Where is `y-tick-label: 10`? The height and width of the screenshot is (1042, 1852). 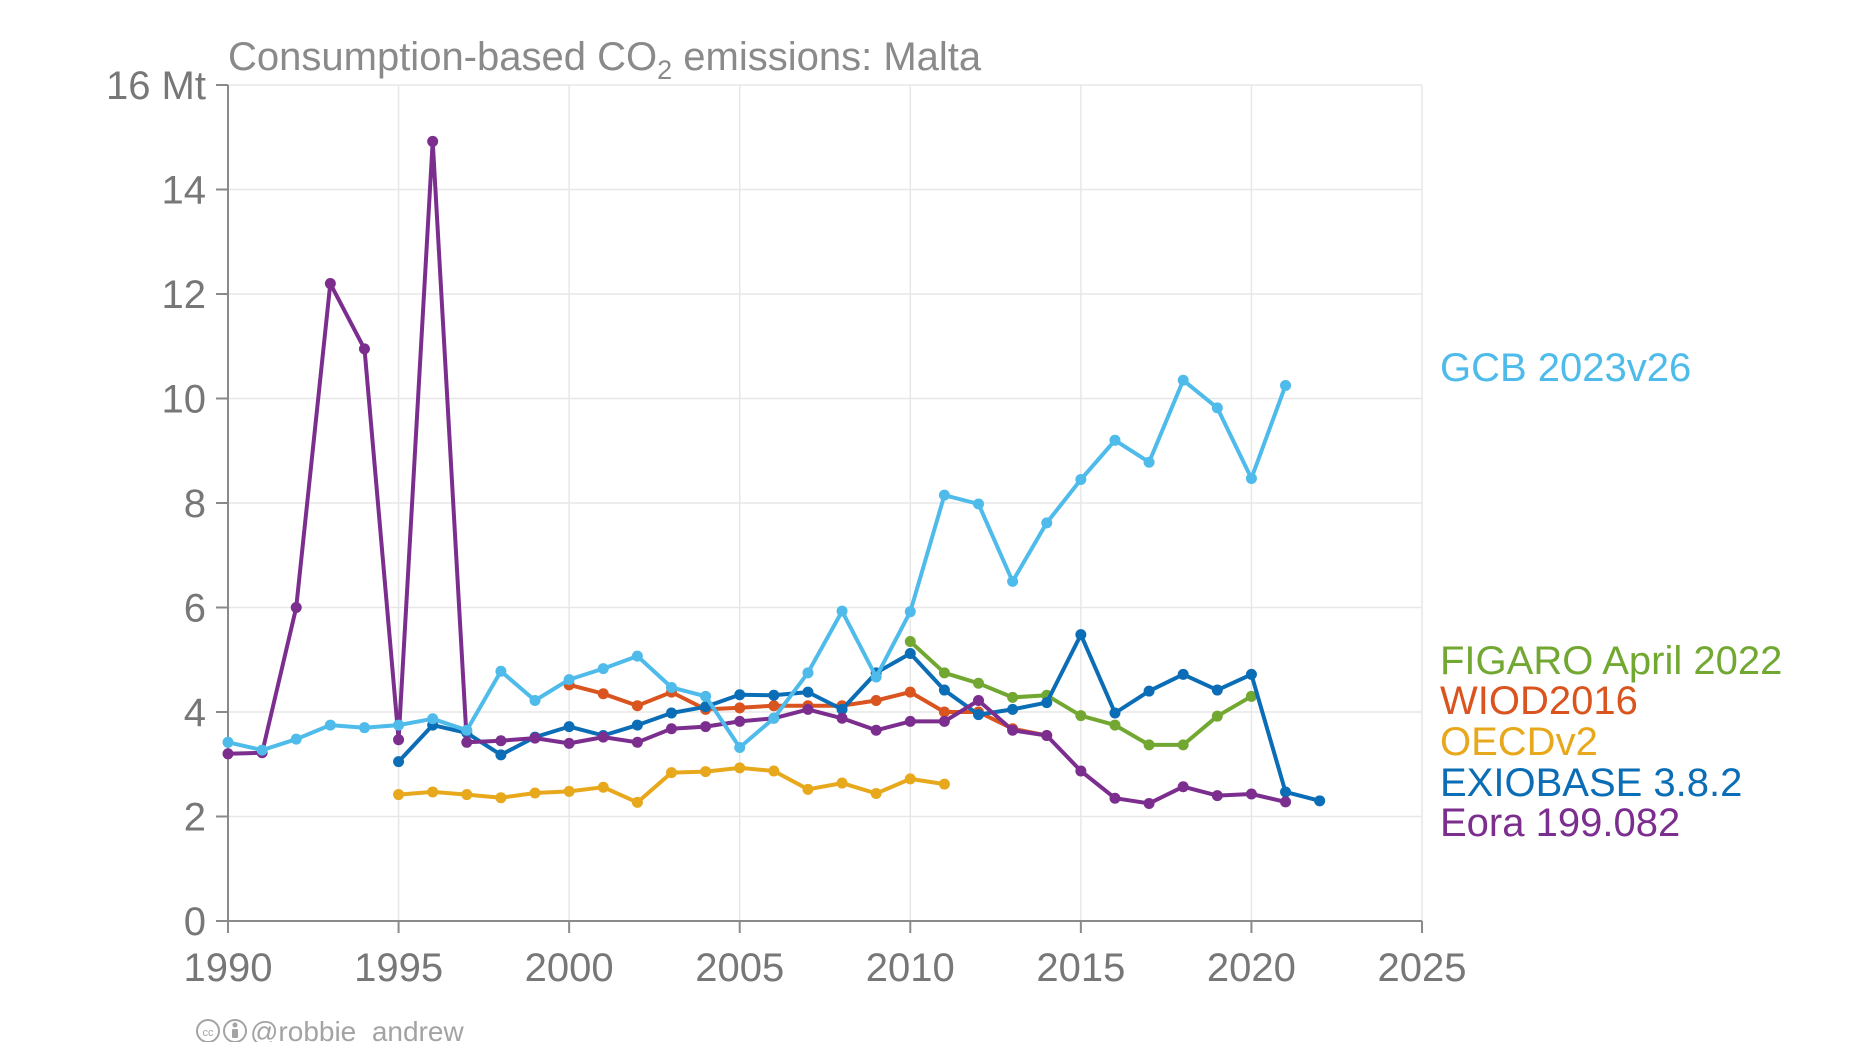 y-tick-label: 10 is located at coordinates (184, 400).